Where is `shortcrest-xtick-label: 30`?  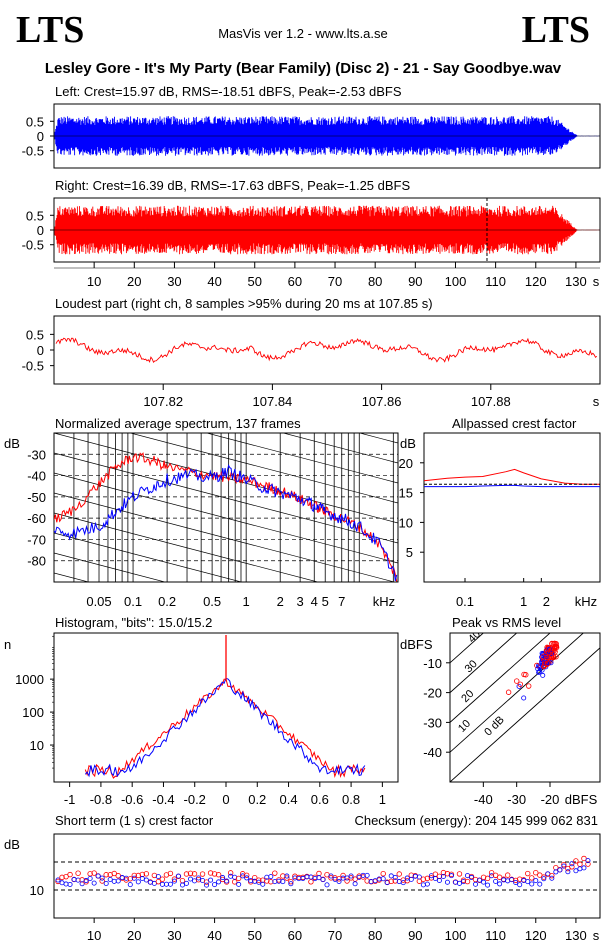 shortcrest-xtick-label: 30 is located at coordinates (174, 935).